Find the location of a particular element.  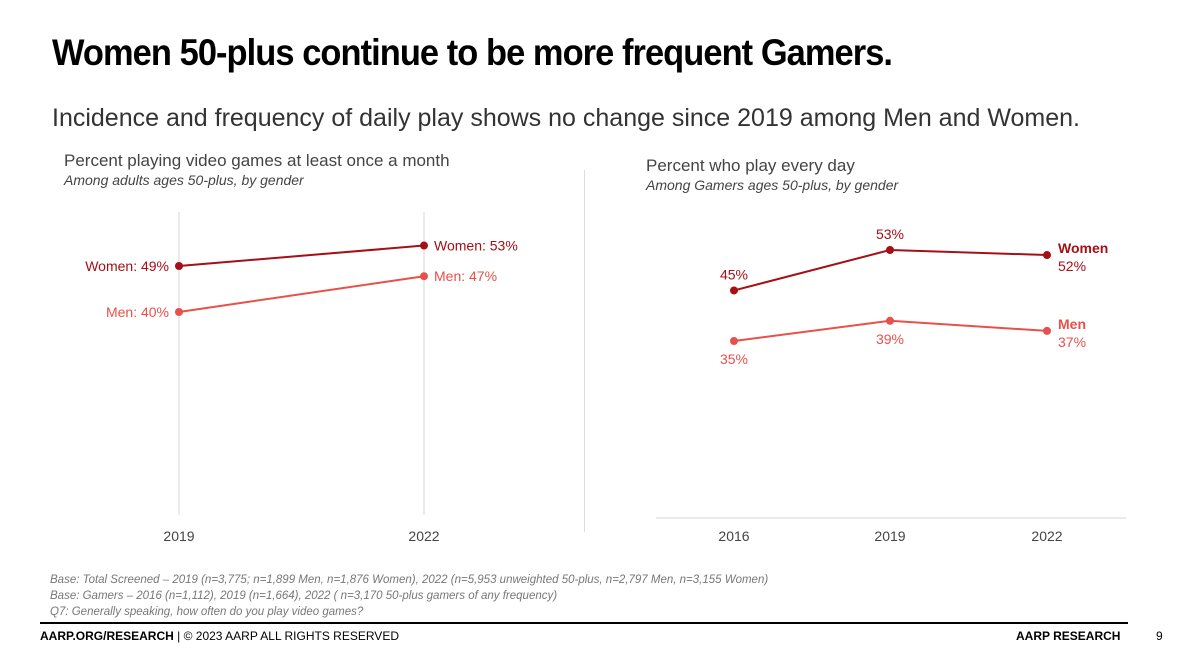

women-series-name-label: Women is located at coordinates (1083, 248).